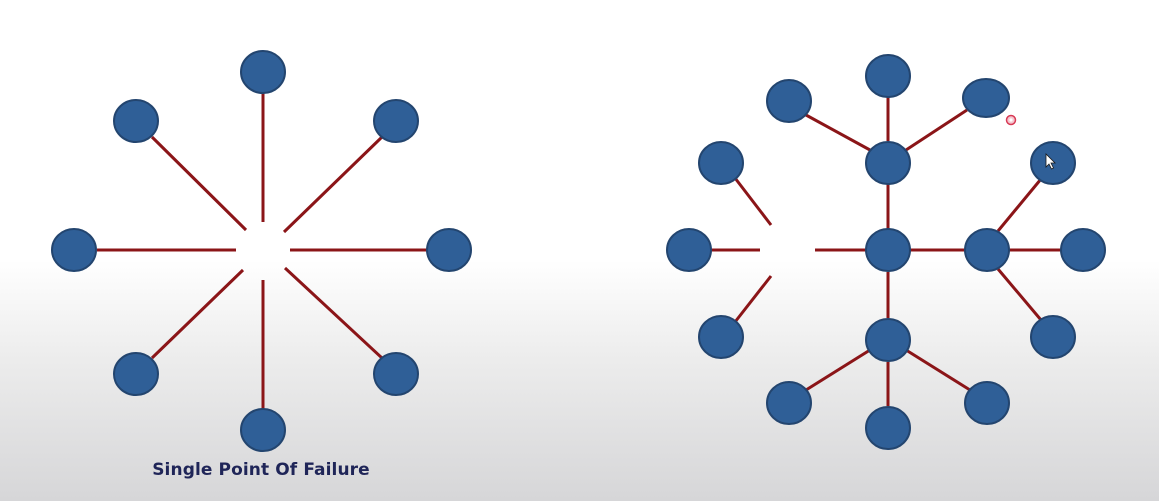 This screenshot has width=1159, height=501. Describe the element at coordinates (1083, 250) in the screenshot. I see `tree-node-far-right` at that location.